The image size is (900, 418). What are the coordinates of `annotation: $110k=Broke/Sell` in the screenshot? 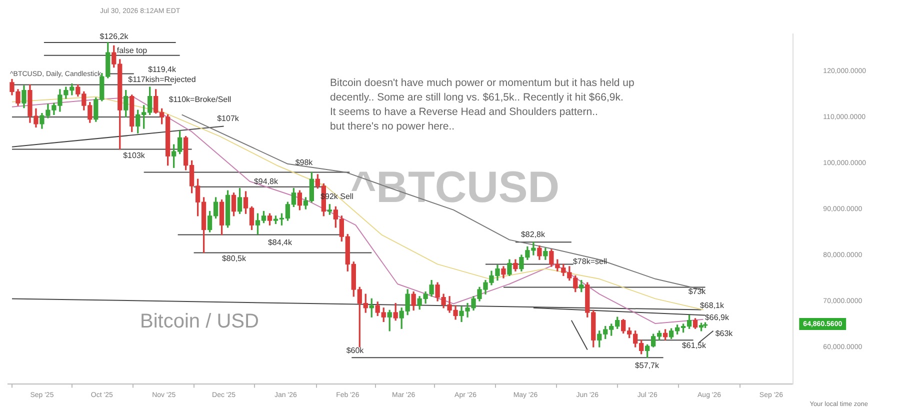 It's located at (200, 99).